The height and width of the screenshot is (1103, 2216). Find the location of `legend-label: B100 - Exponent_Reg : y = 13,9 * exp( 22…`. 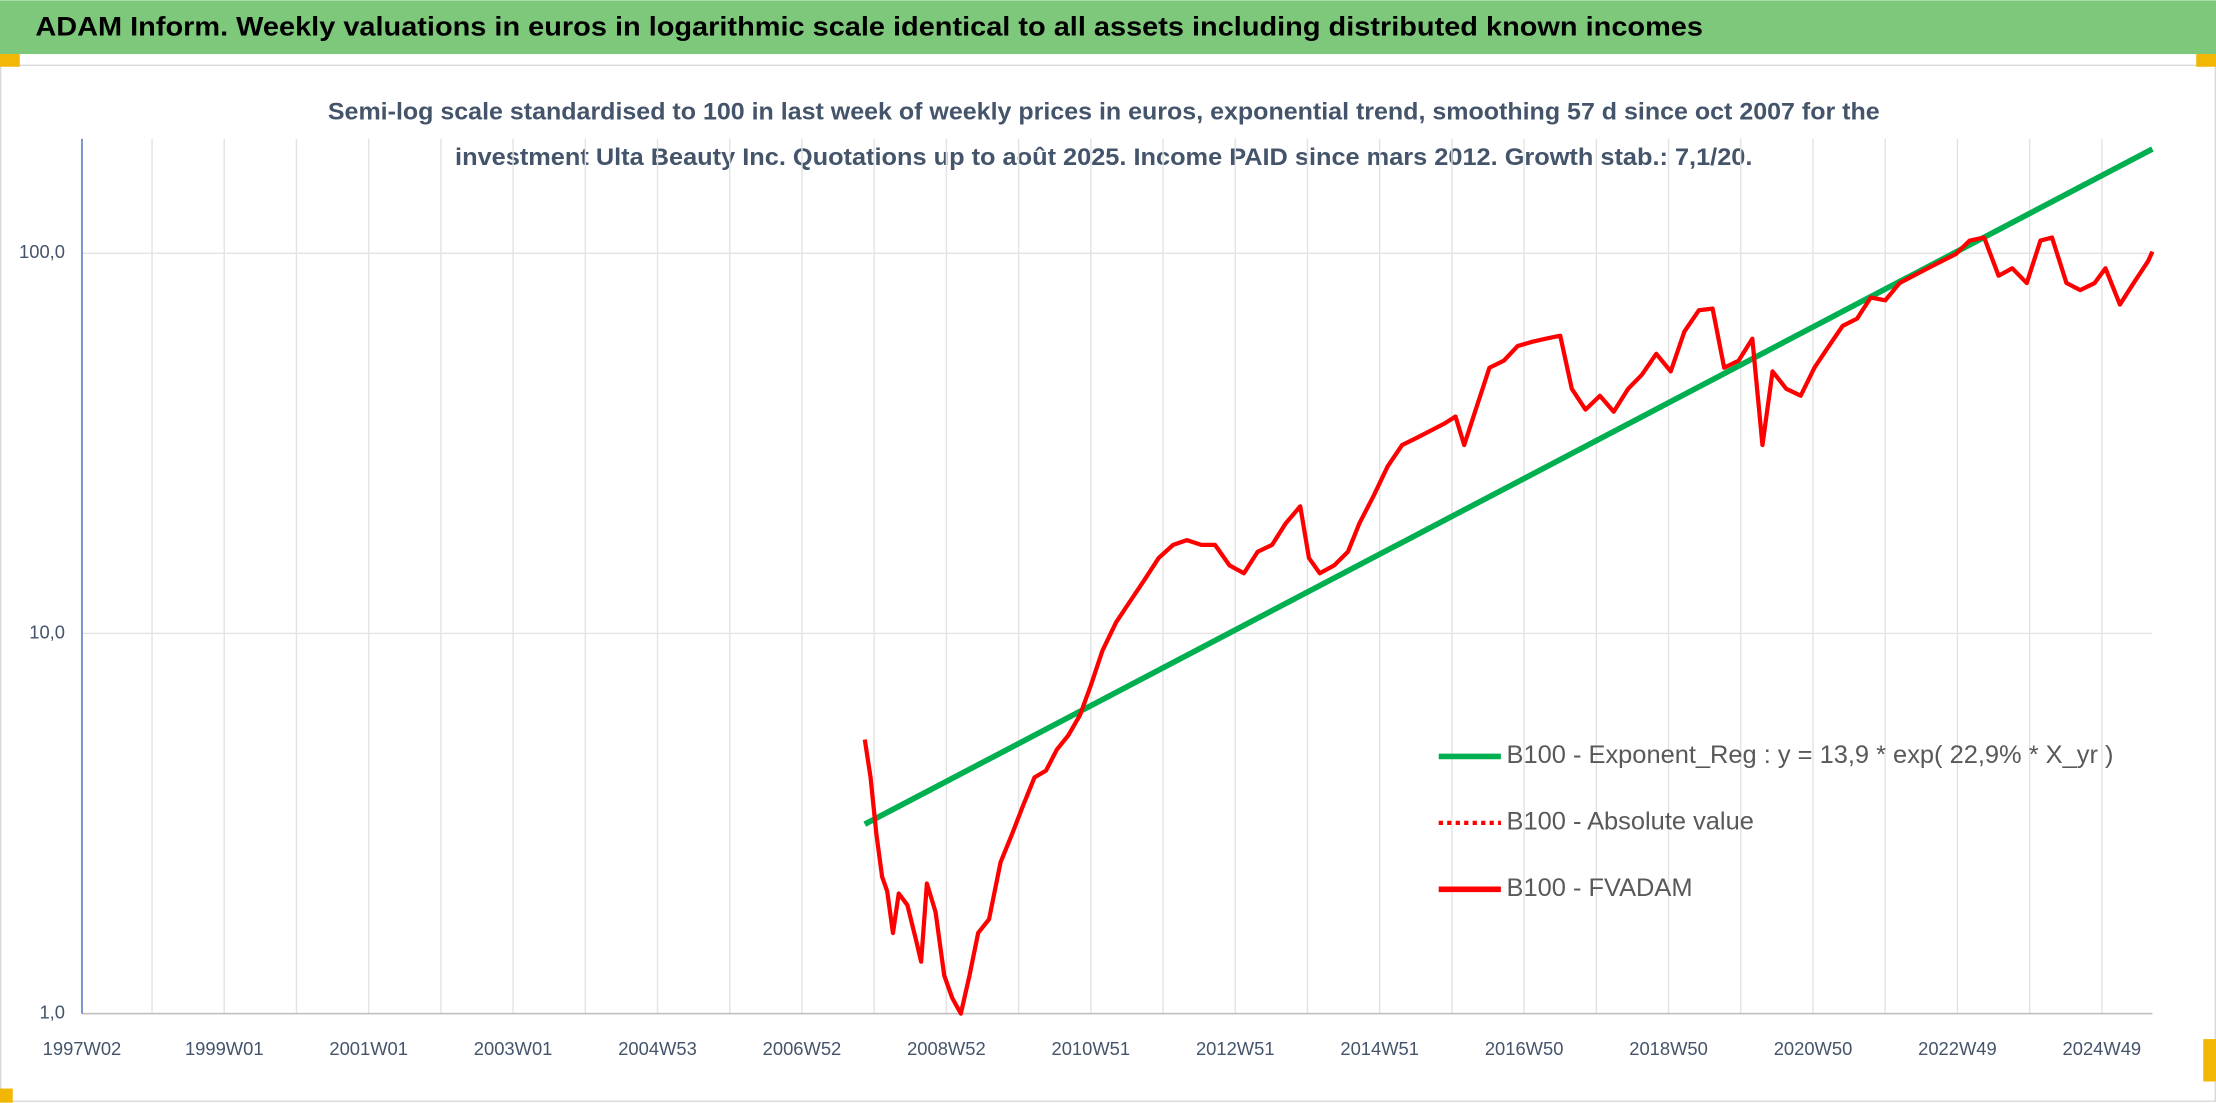

legend-label: B100 - Exponent_Reg : y = 13,9 * exp( 22… is located at coordinates (1810, 755).